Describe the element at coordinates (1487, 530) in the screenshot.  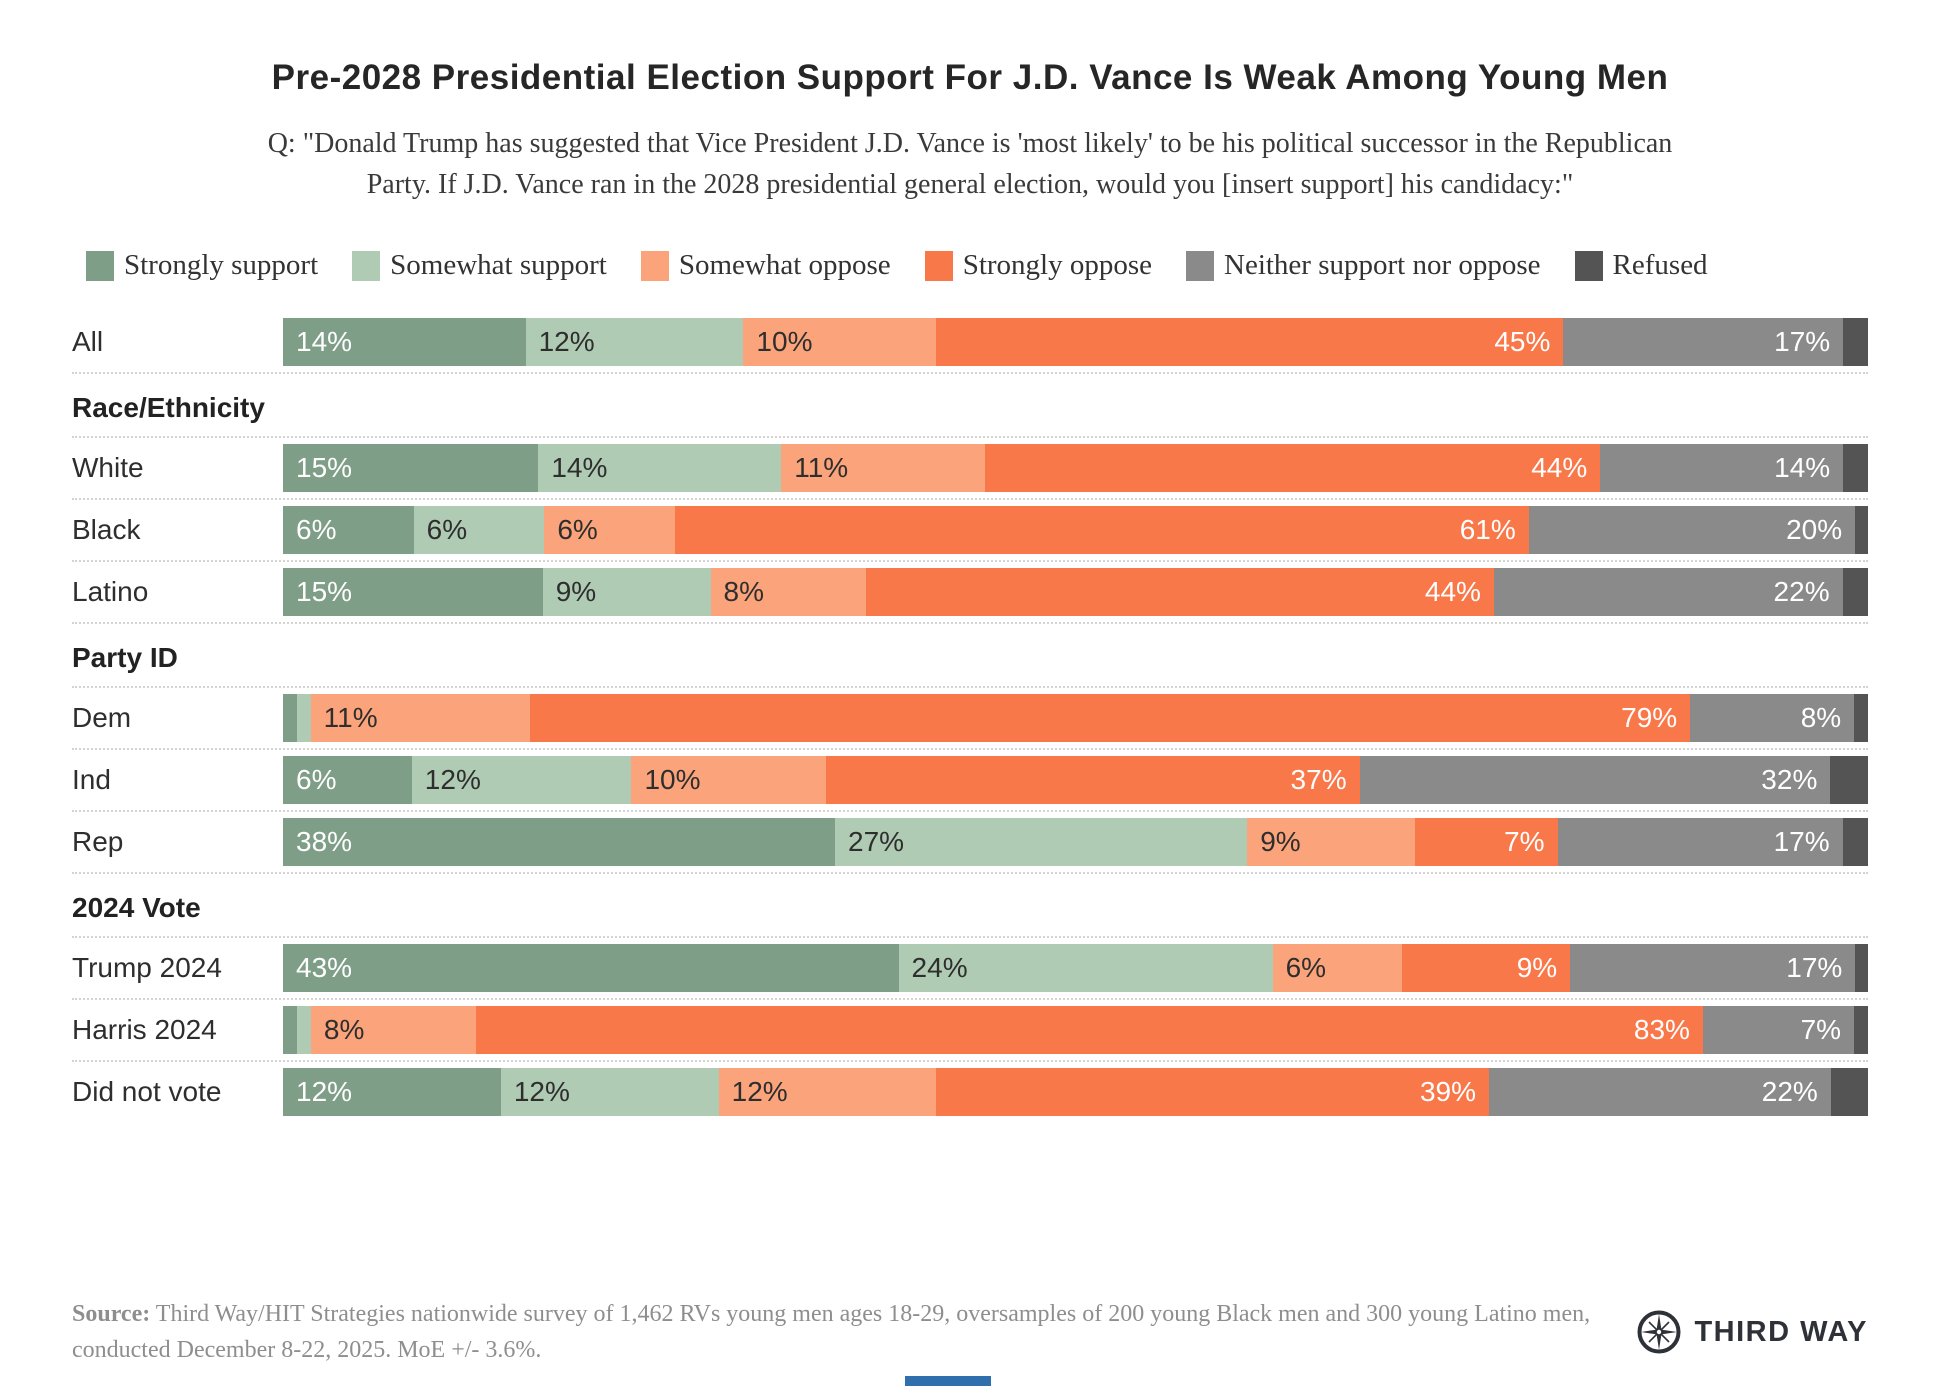
I see `segment-value: 61%` at that location.